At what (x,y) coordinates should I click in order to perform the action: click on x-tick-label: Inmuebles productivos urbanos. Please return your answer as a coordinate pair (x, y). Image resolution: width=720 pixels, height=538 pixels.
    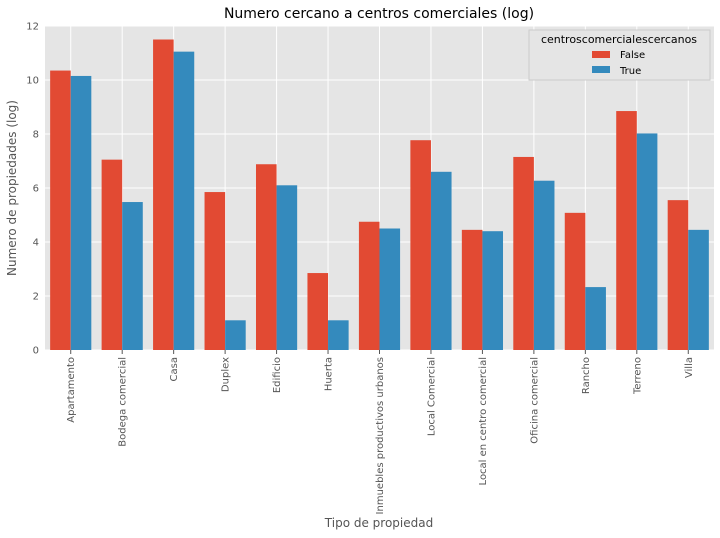
    Looking at the image, I should click on (380, 435).